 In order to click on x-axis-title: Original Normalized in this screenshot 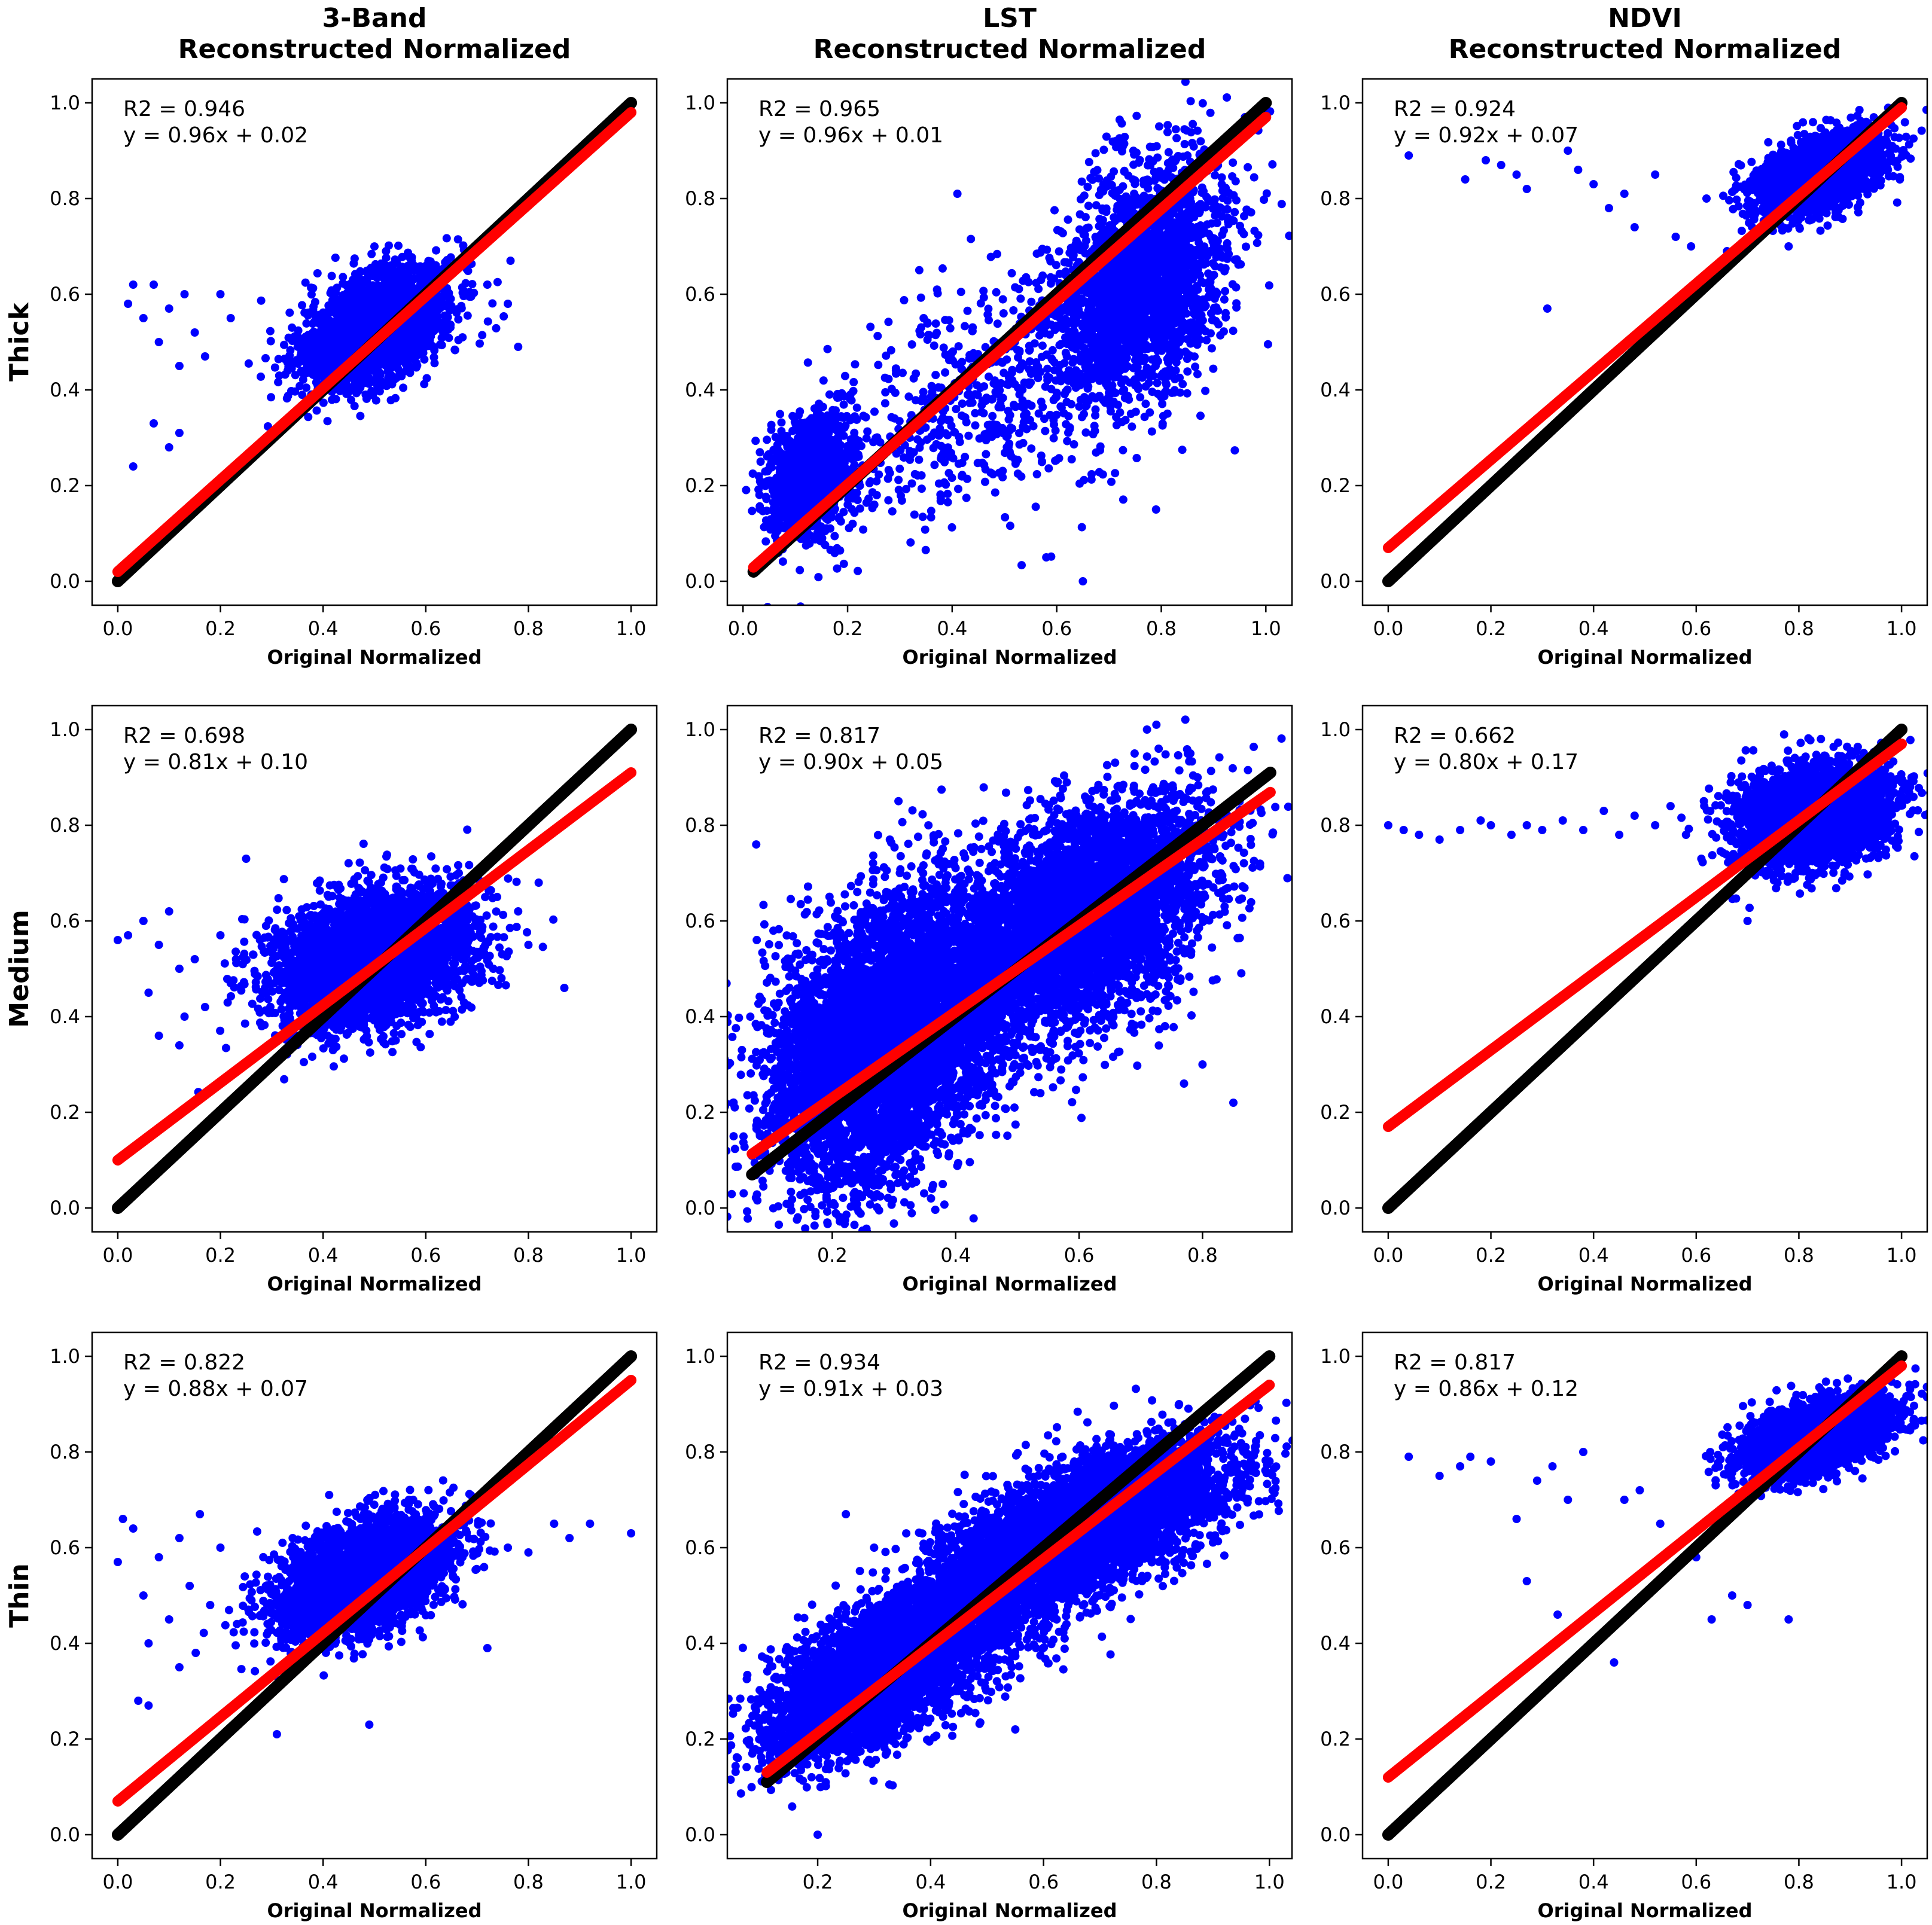, I will do `click(374, 657)`.